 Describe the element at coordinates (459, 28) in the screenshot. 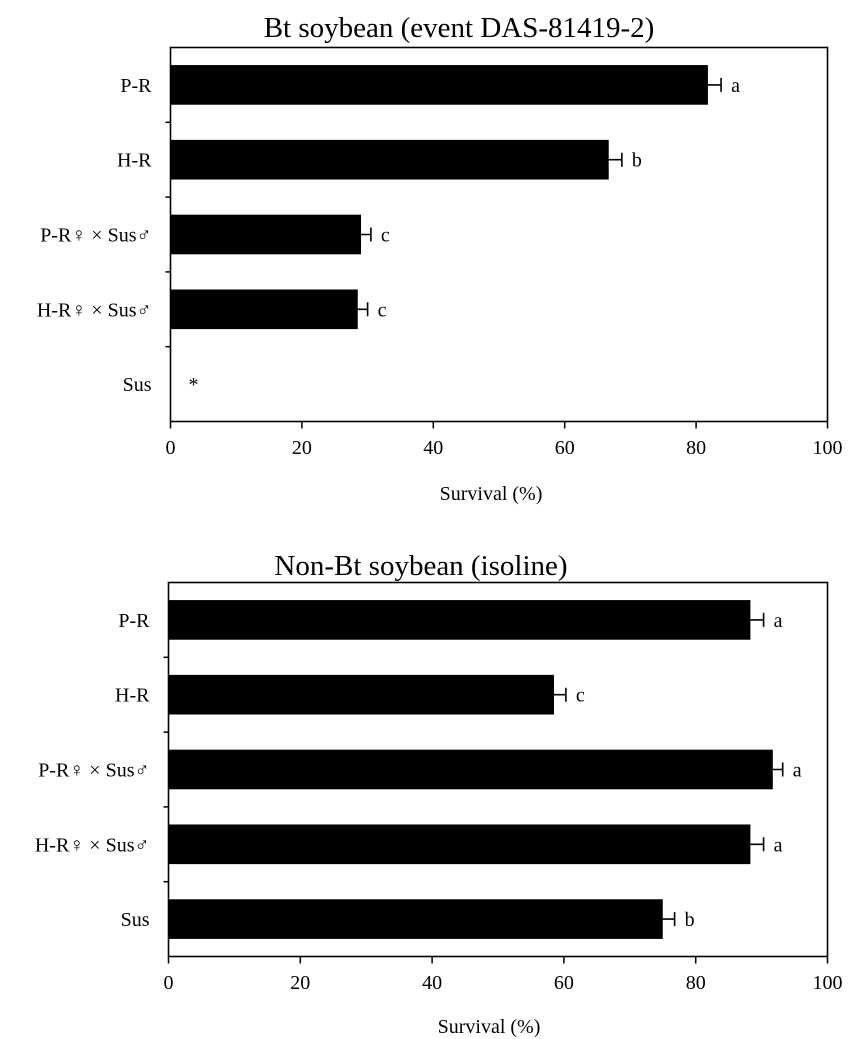

I see `chart-title: Bt soybean (event DAS-81419-2)` at that location.